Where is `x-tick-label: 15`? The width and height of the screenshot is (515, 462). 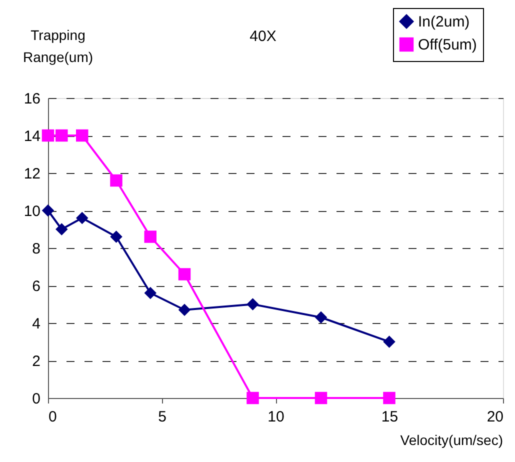
x-tick-label: 15 is located at coordinates (389, 417).